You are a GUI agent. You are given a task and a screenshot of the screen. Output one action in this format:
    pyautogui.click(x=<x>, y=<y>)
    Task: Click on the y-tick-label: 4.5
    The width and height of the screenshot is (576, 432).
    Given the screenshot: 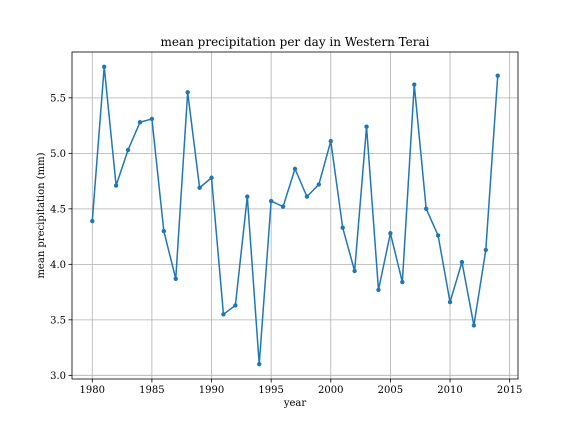 What is the action you would take?
    pyautogui.click(x=58, y=209)
    